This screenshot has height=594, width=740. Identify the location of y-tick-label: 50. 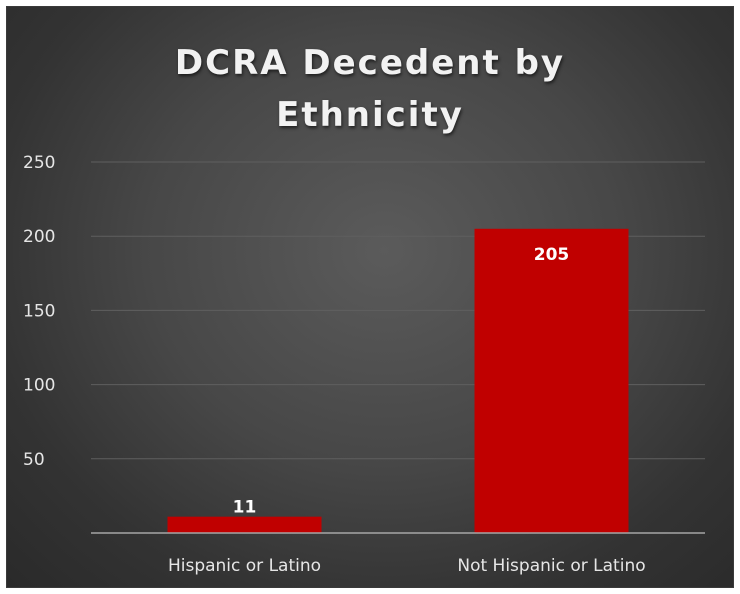
(34, 460).